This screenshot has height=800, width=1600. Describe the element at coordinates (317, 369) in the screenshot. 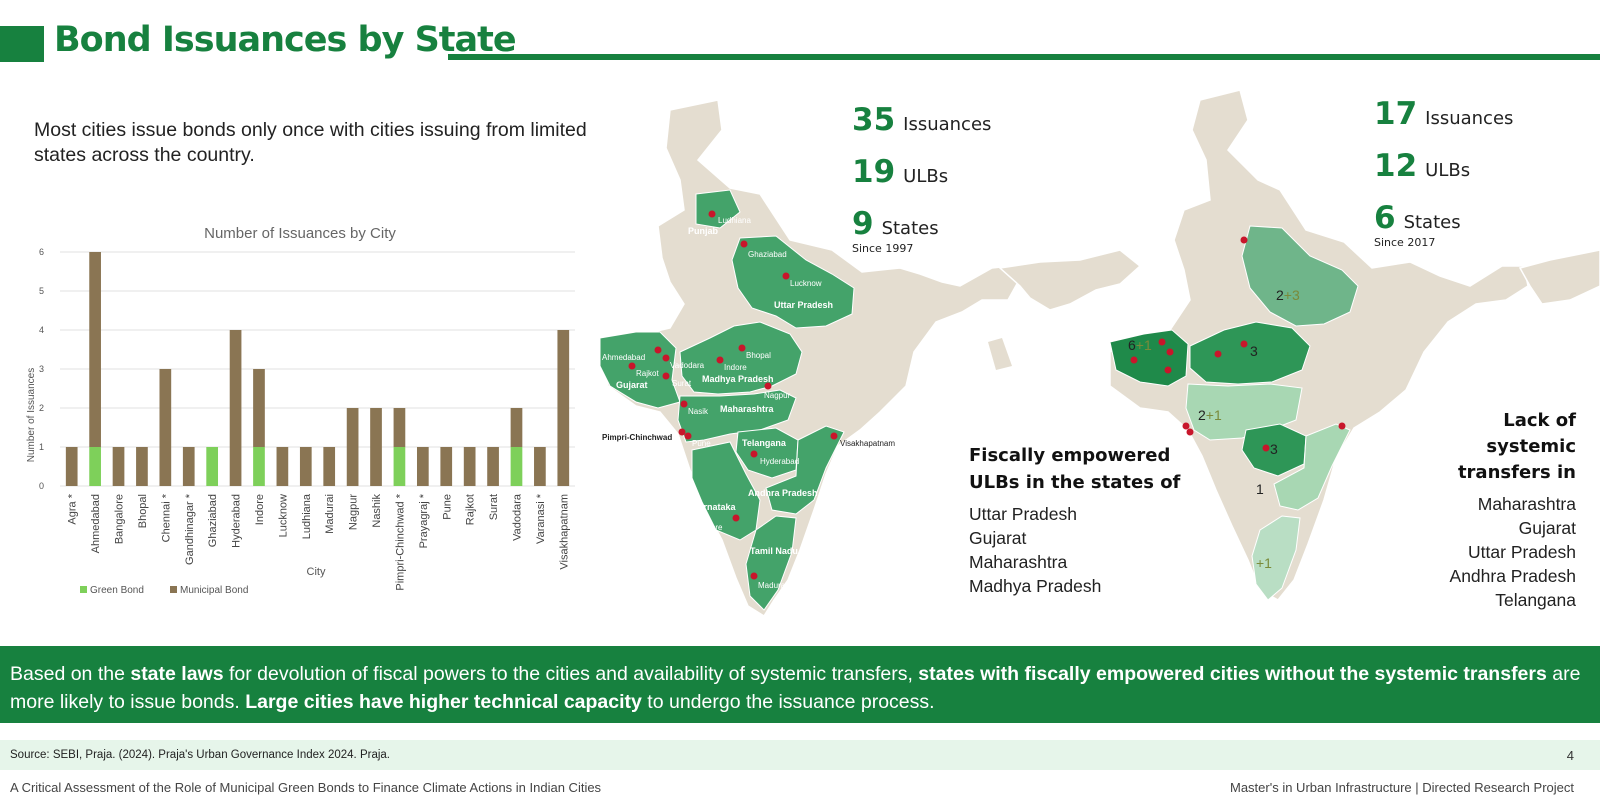

I see `chart-bars` at that location.